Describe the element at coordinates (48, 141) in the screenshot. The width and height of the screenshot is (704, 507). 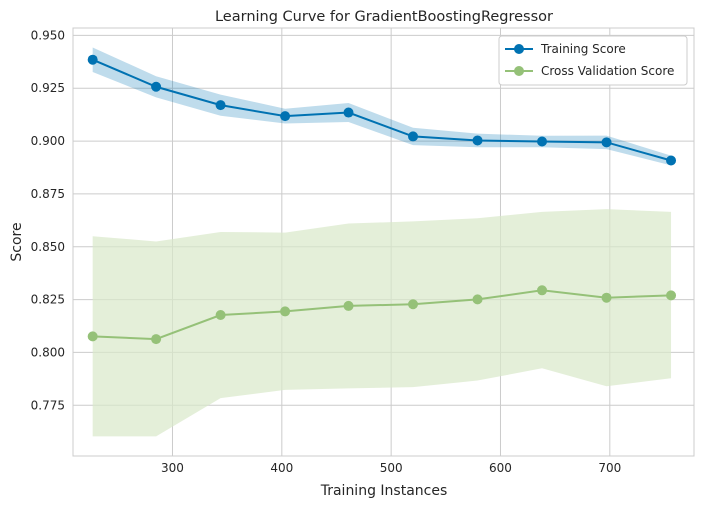
I see `y-tick-label: 0.900` at that location.